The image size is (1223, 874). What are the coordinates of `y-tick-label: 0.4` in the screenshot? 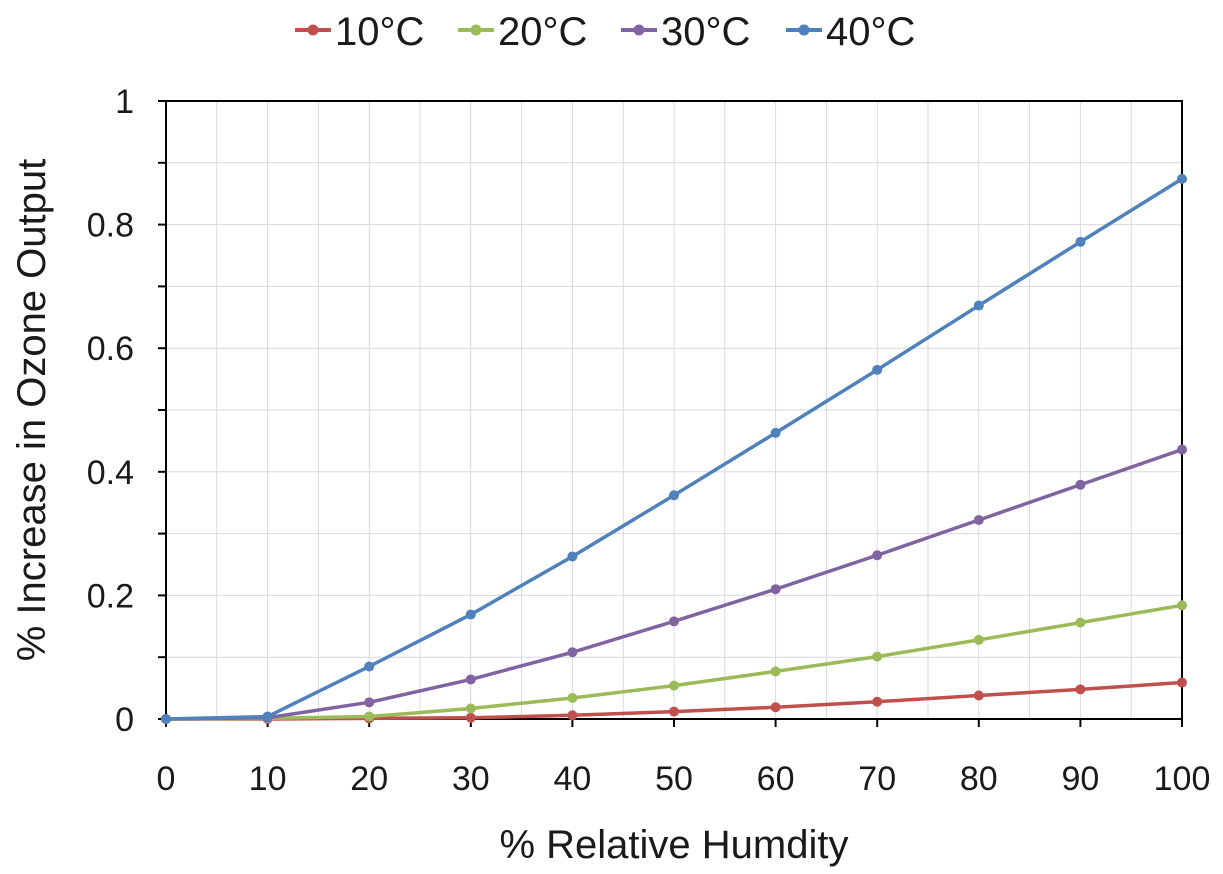 It's located at (110, 473).